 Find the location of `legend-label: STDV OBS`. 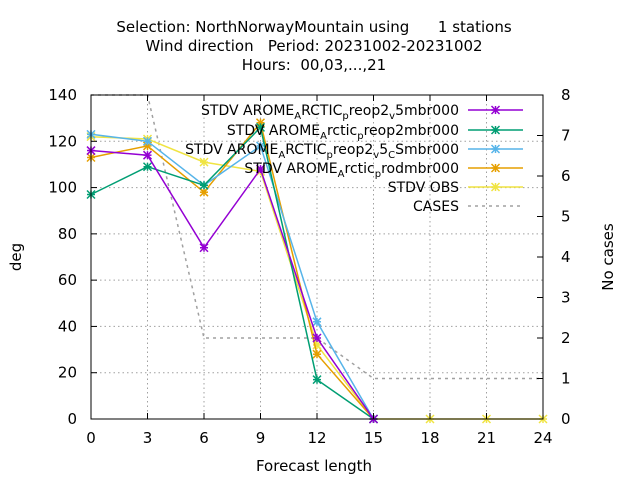

legend-label: STDV OBS is located at coordinates (423, 188).